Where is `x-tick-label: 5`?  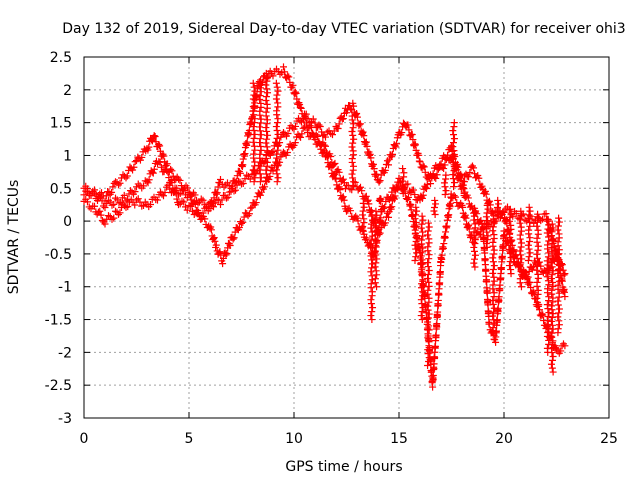
x-tick-label: 5 is located at coordinates (189, 439).